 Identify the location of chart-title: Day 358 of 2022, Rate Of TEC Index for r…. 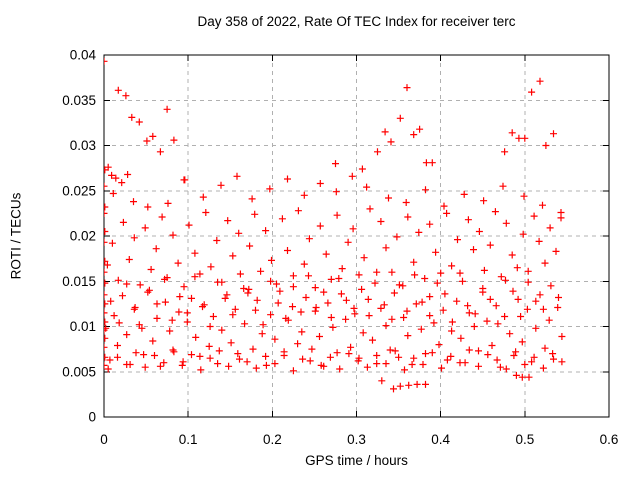
(356, 21).